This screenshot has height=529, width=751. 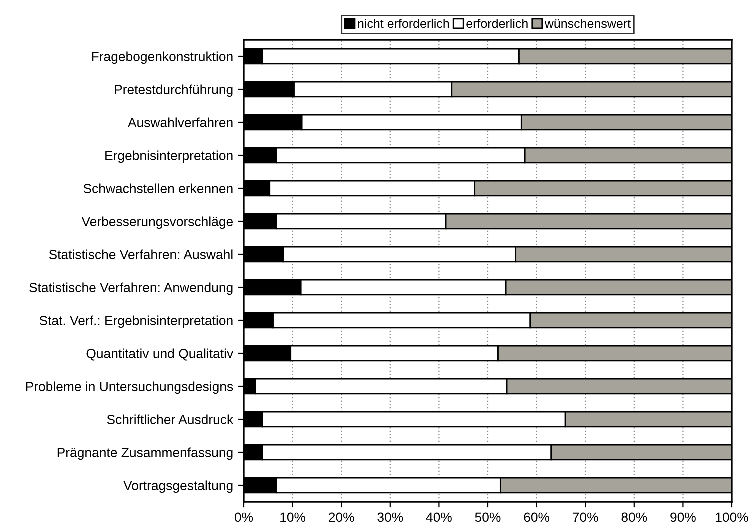 I want to click on x-tick-label: 50%, so click(x=488, y=517).